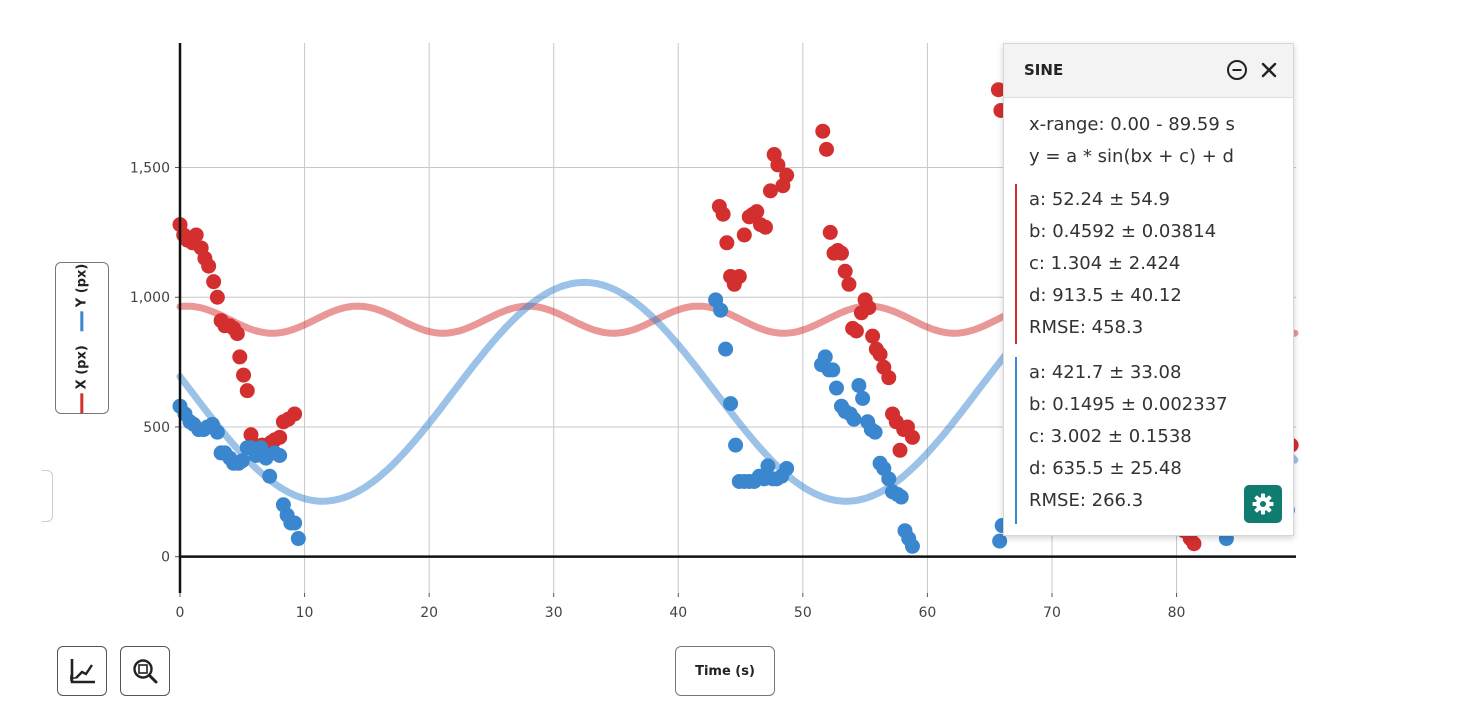 The height and width of the screenshot is (706, 1480). What do you see at coordinates (1269, 70) in the screenshot?
I see `close-icon` at bounding box center [1269, 70].